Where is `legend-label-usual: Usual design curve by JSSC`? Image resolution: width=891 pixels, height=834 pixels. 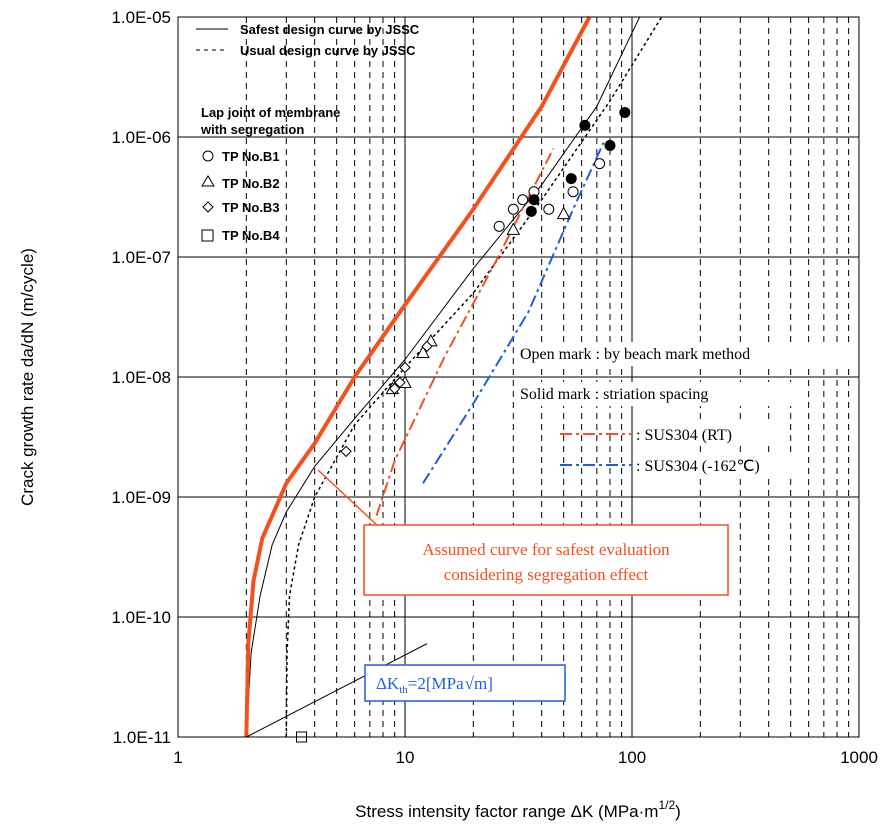 legend-label-usual: Usual design curve by JSSC is located at coordinates (328, 50).